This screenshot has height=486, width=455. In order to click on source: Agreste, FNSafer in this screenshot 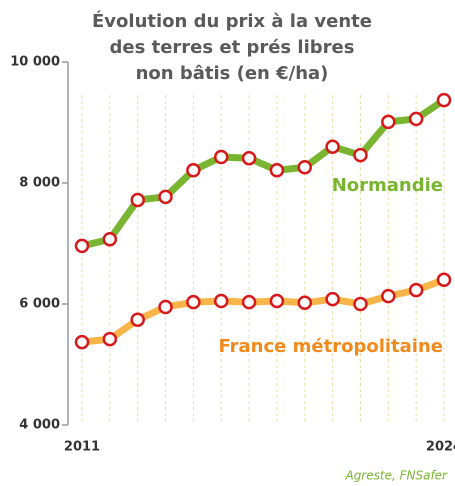, I will do `click(396, 476)`.